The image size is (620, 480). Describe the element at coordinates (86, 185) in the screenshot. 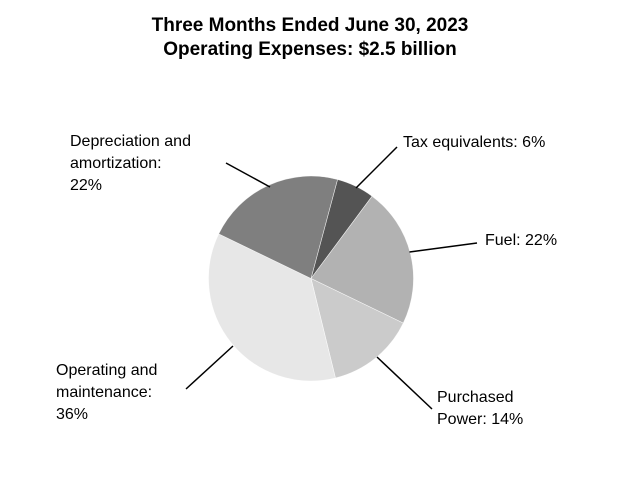

I see `label-line: 22%` at that location.